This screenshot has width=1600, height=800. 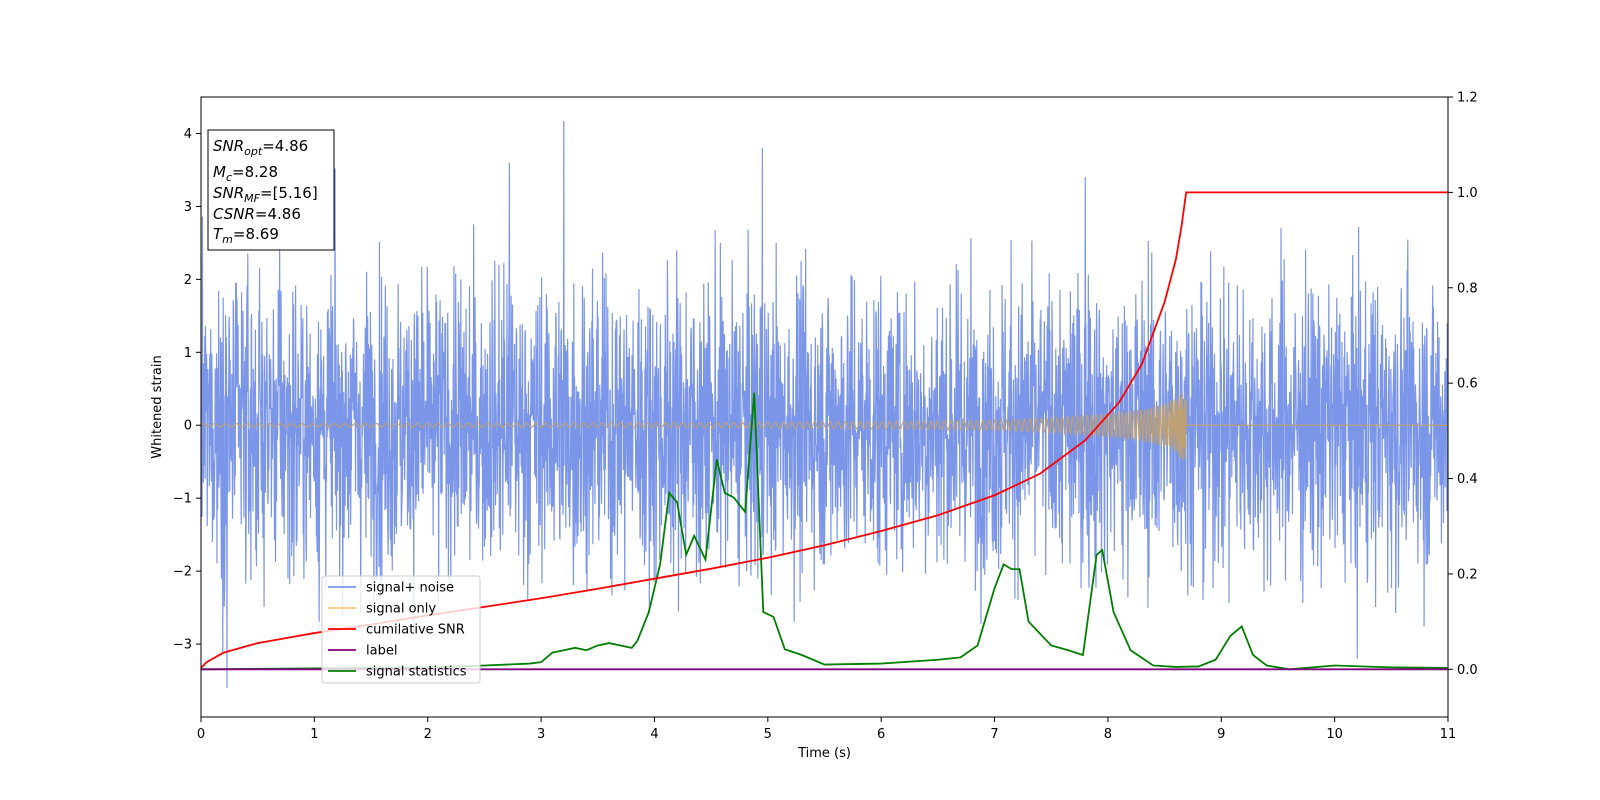 I want to click on legend-entry-label: signal only, so click(x=401, y=609).